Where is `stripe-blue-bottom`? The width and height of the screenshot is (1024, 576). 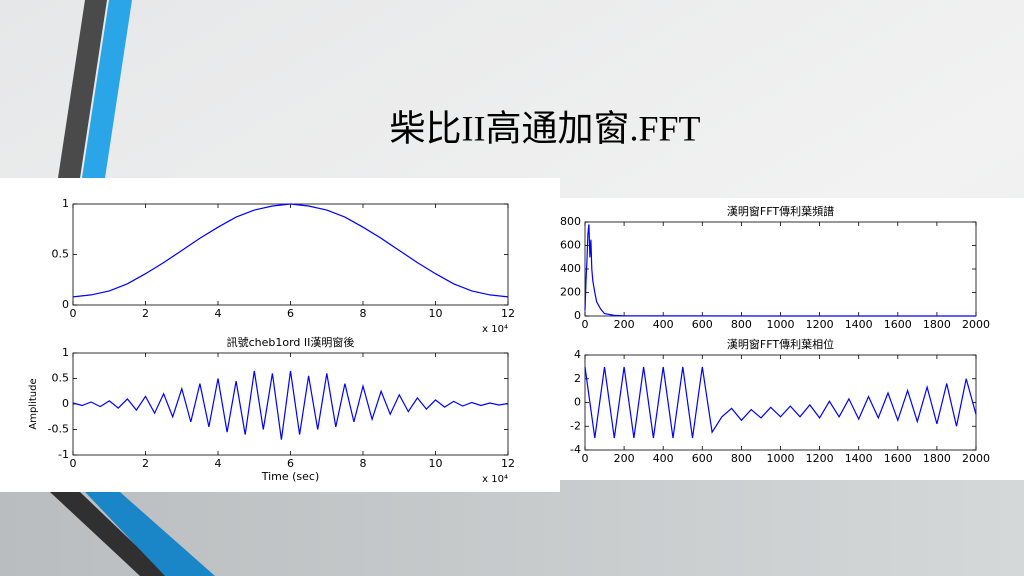 stripe-blue-bottom is located at coordinates (150, 534).